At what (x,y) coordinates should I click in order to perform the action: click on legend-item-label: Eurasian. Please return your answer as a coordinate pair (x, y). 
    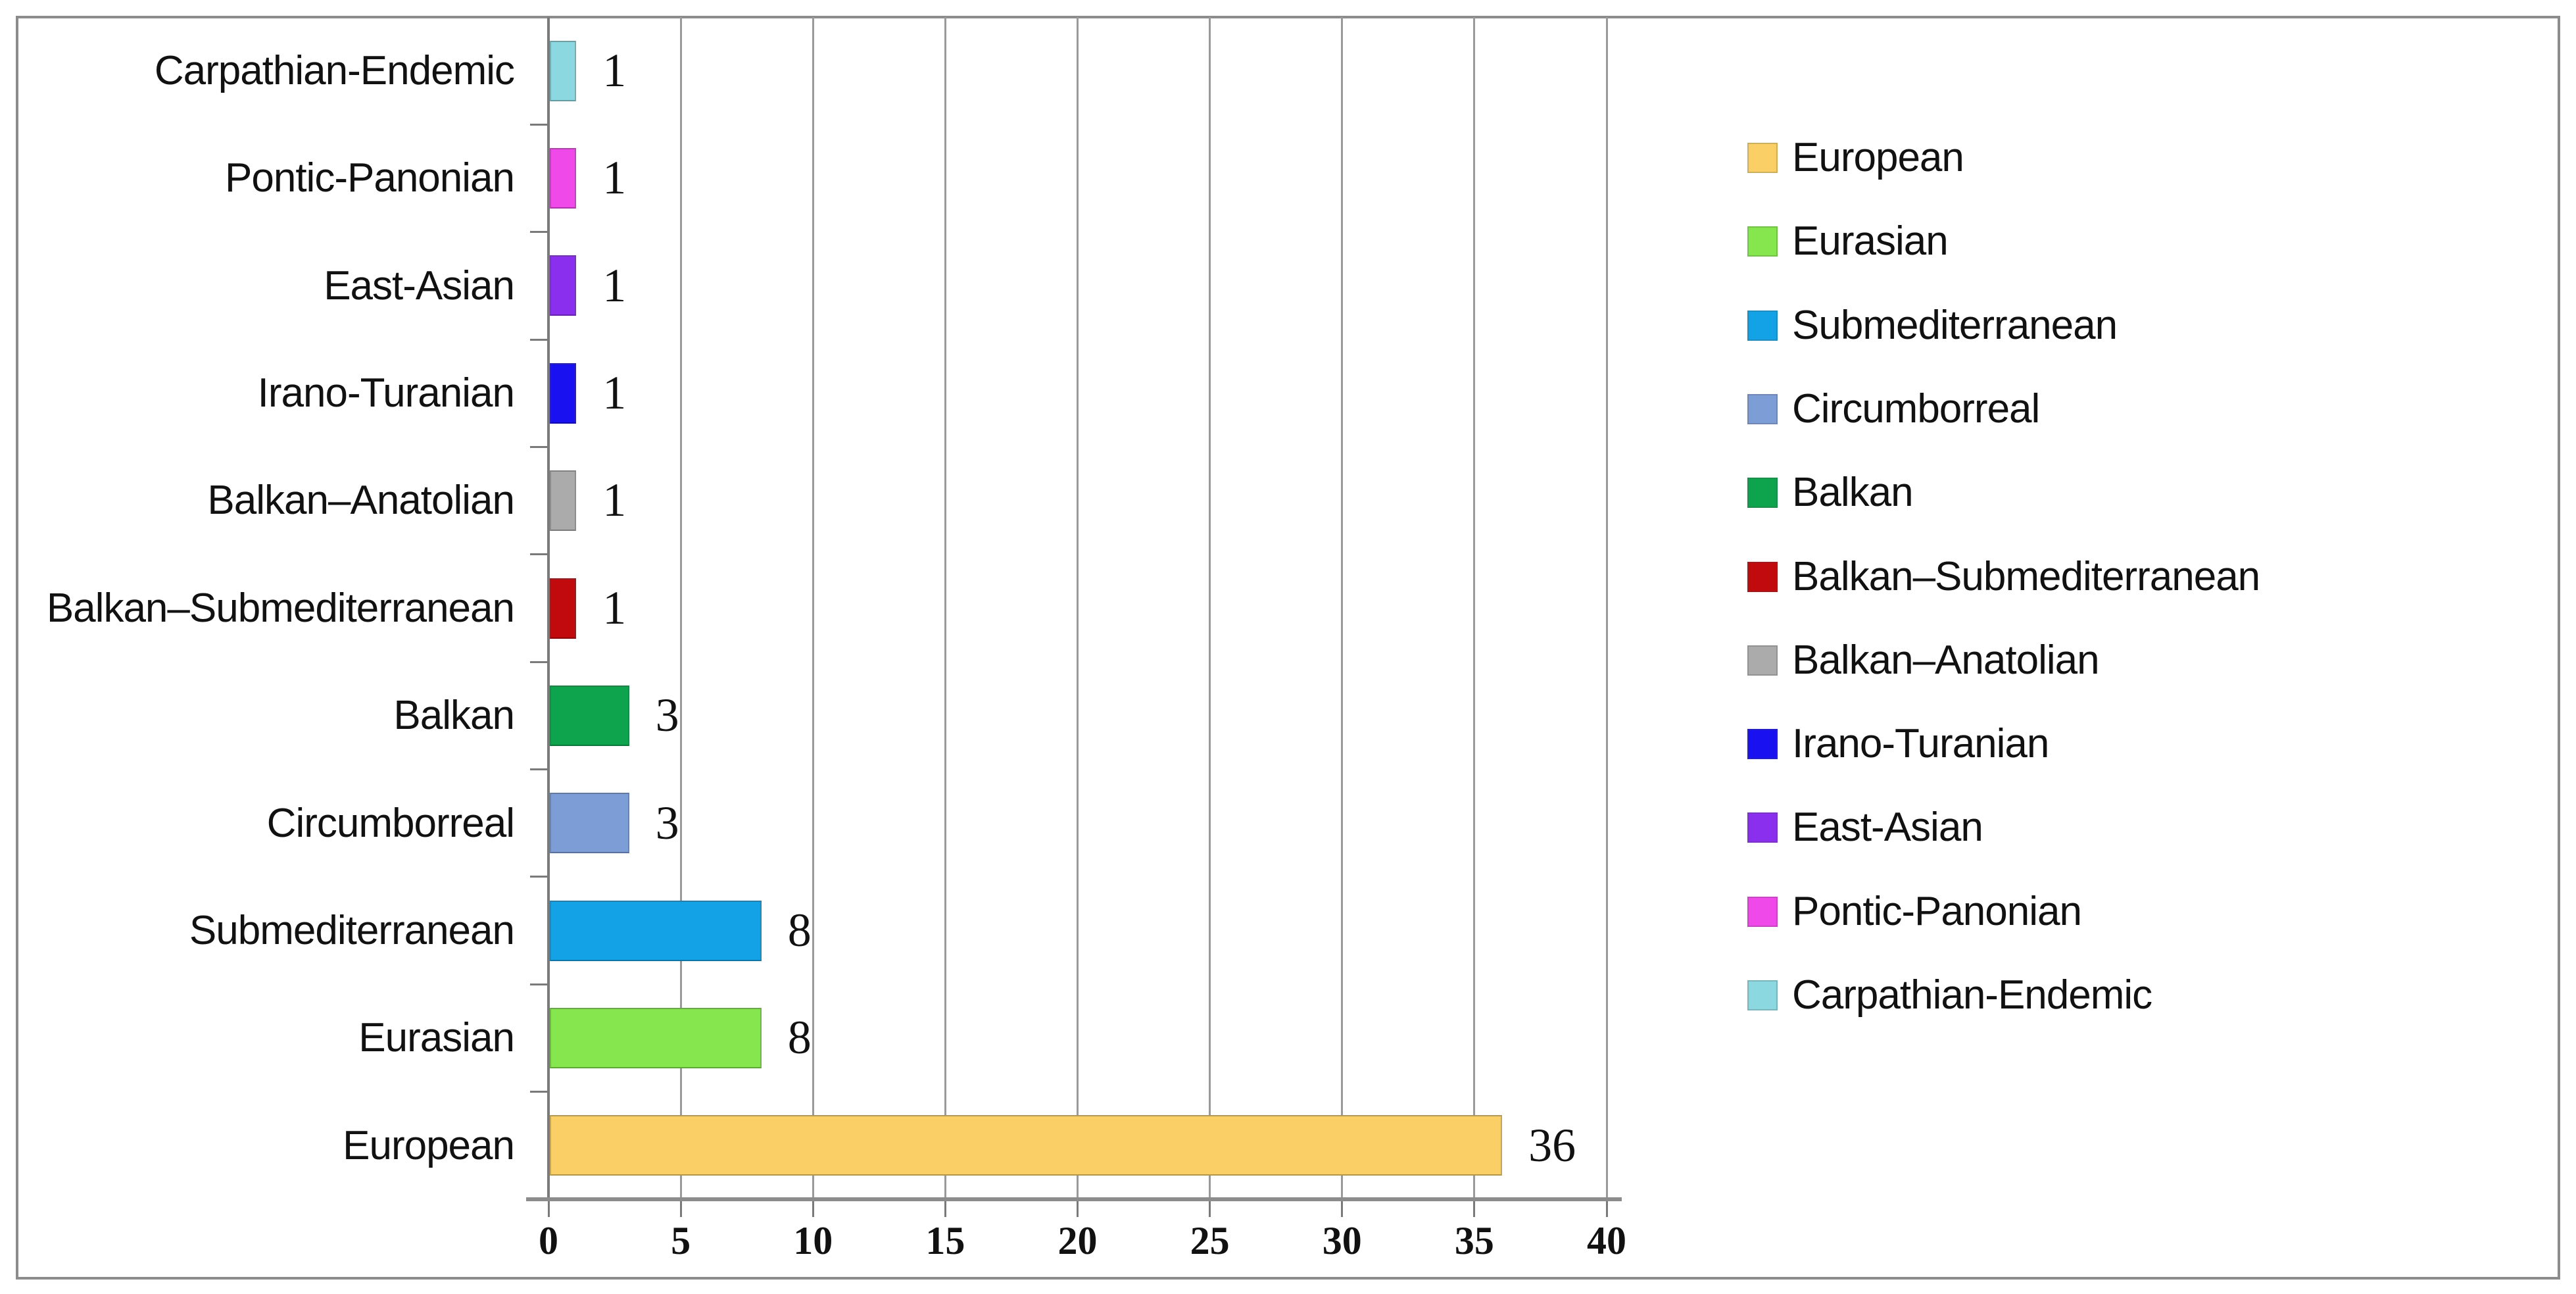
    Looking at the image, I should click on (1870, 241).